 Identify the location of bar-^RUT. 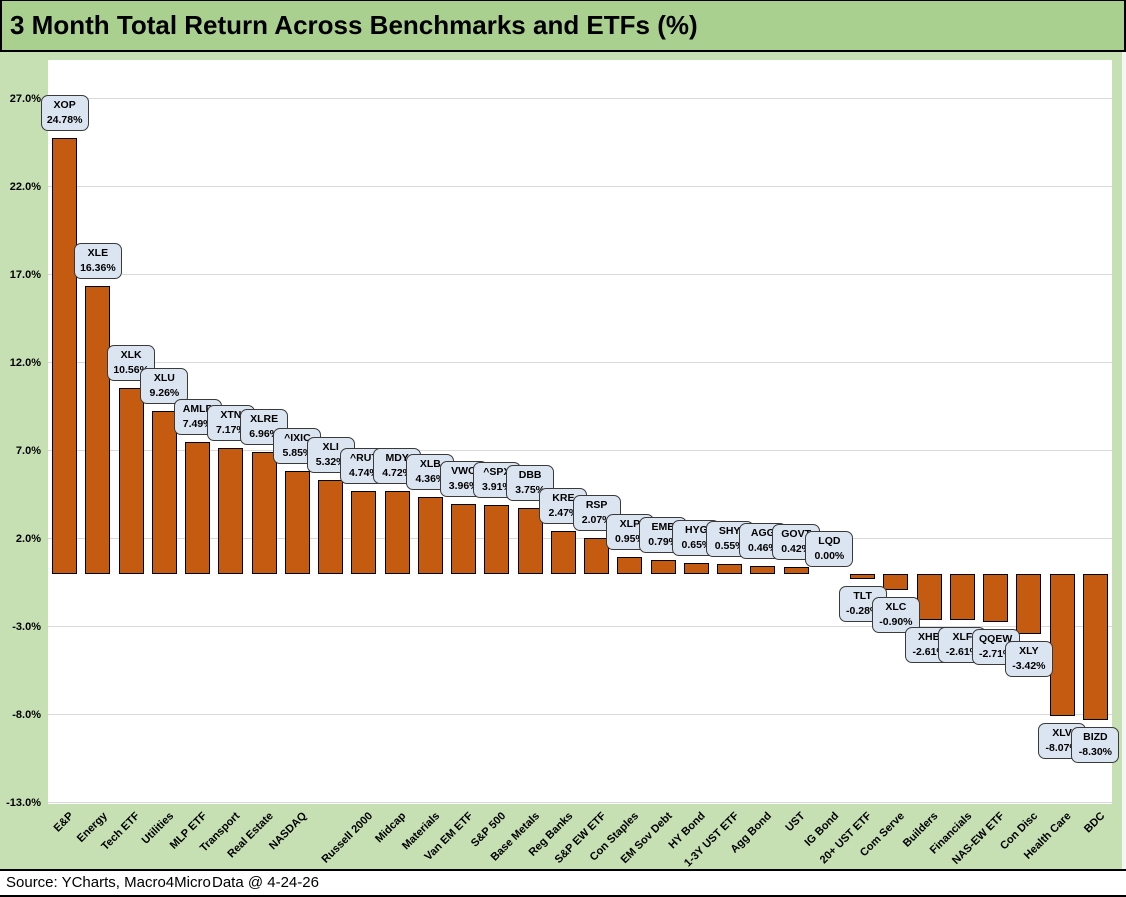
(364, 532).